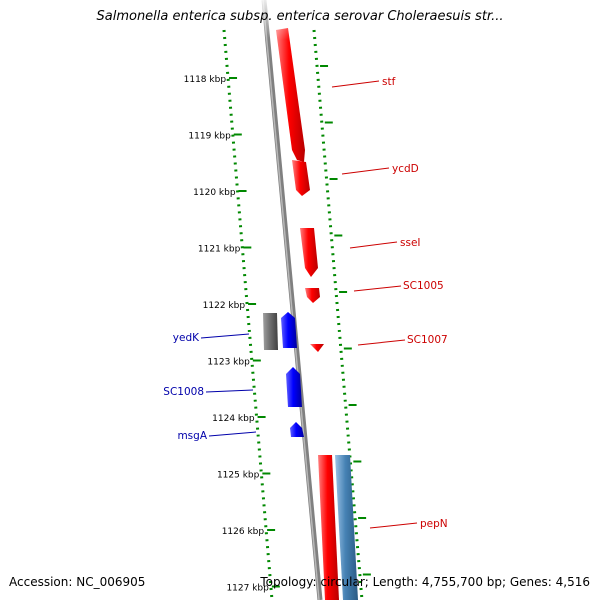  What do you see at coordinates (183, 392) in the screenshot?
I see `gene-label-SC1008: SC1008` at bounding box center [183, 392].